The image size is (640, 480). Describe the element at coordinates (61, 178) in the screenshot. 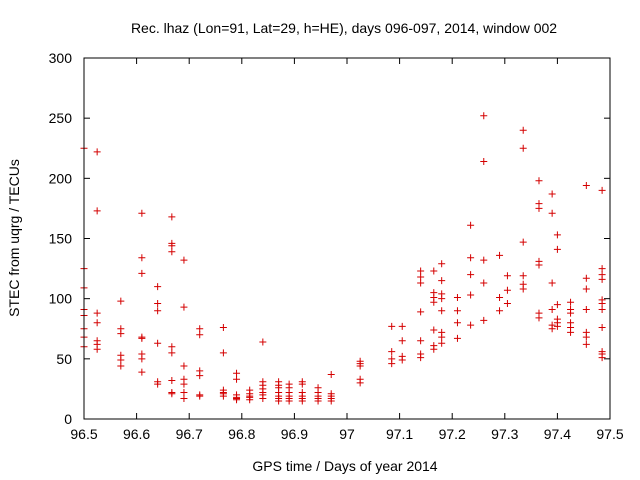

I see `y-tick-label: 200` at that location.